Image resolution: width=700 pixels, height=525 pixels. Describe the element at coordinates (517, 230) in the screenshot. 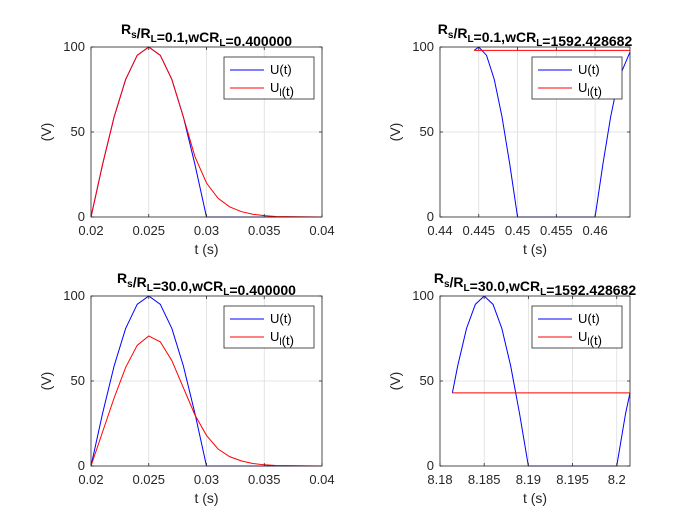

I see `x-tick-label: 0.45` at that location.